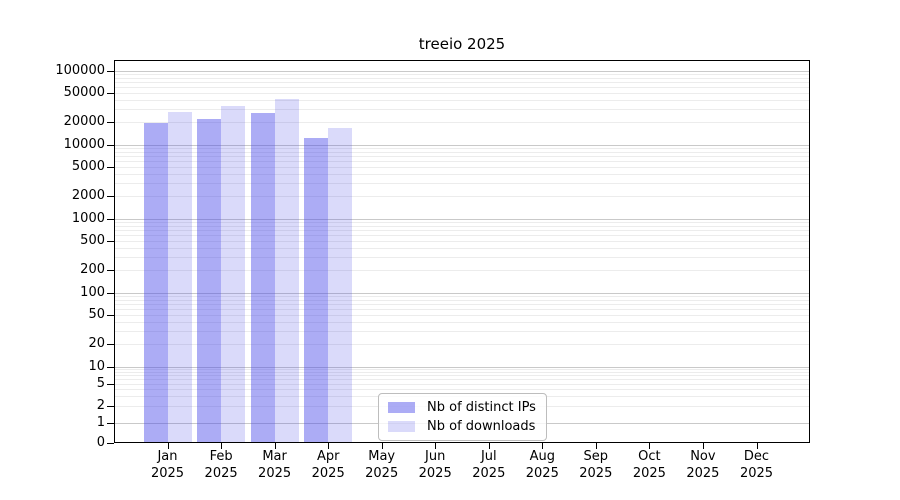 The height and width of the screenshot is (500, 900). Describe the element at coordinates (543, 446) in the screenshot. I see `x-tick-mark-aug` at that location.